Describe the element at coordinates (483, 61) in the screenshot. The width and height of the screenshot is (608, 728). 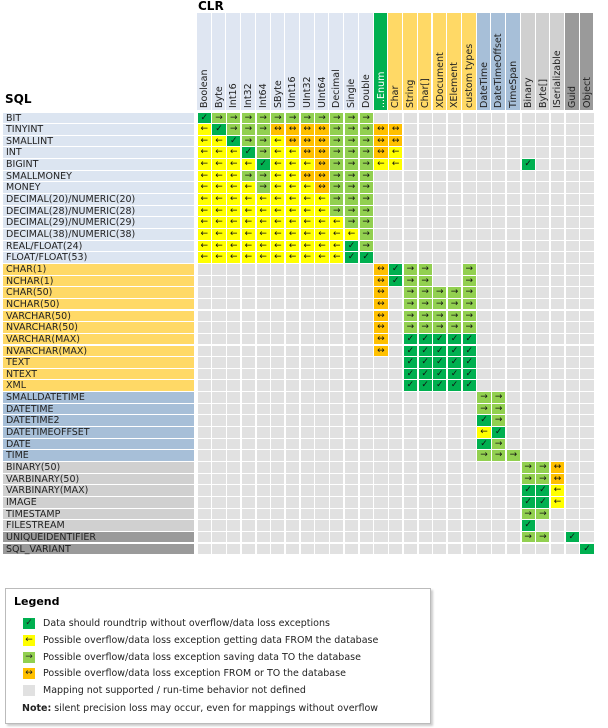
I see `column-header: DateTime` at that location.